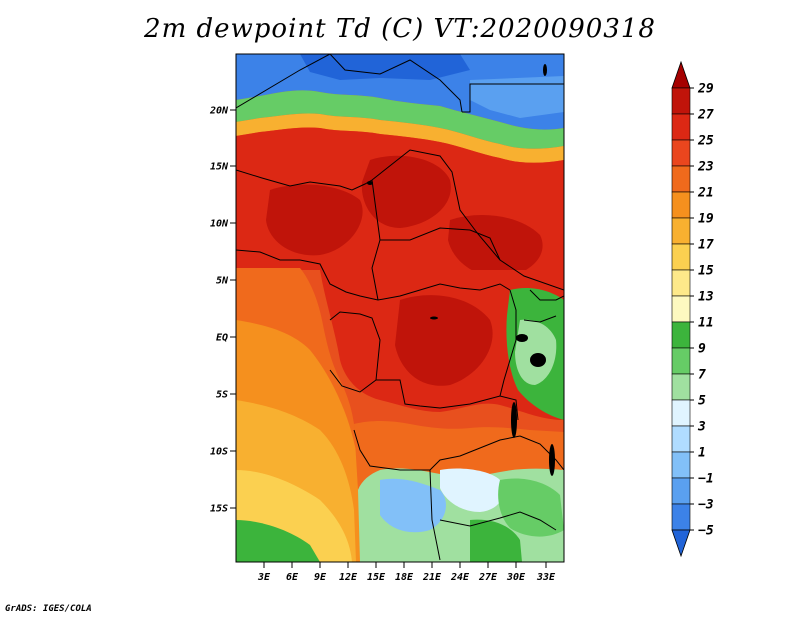 The image size is (800, 618). What do you see at coordinates (705, 141) in the screenshot?
I see `colorbar-label: 25` at bounding box center [705, 141].